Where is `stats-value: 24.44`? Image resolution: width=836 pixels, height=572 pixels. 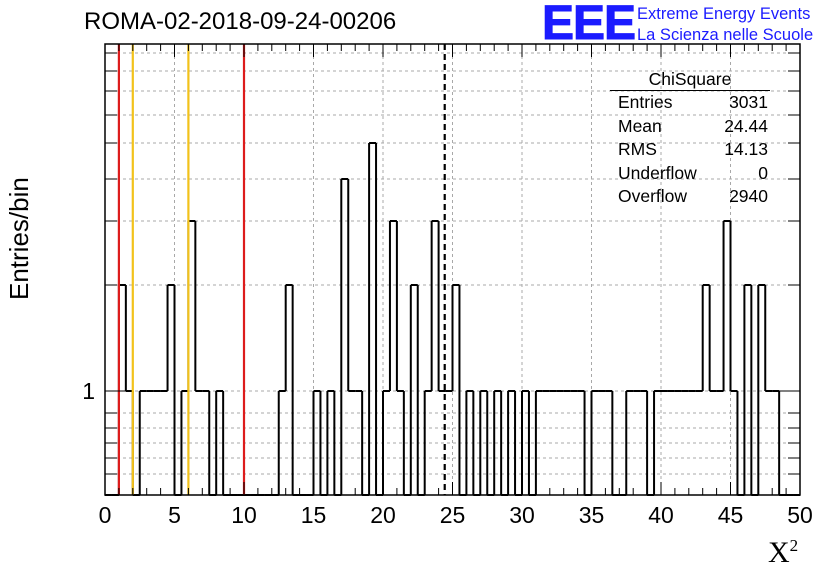
stats-value: 24.44 is located at coordinates (746, 125).